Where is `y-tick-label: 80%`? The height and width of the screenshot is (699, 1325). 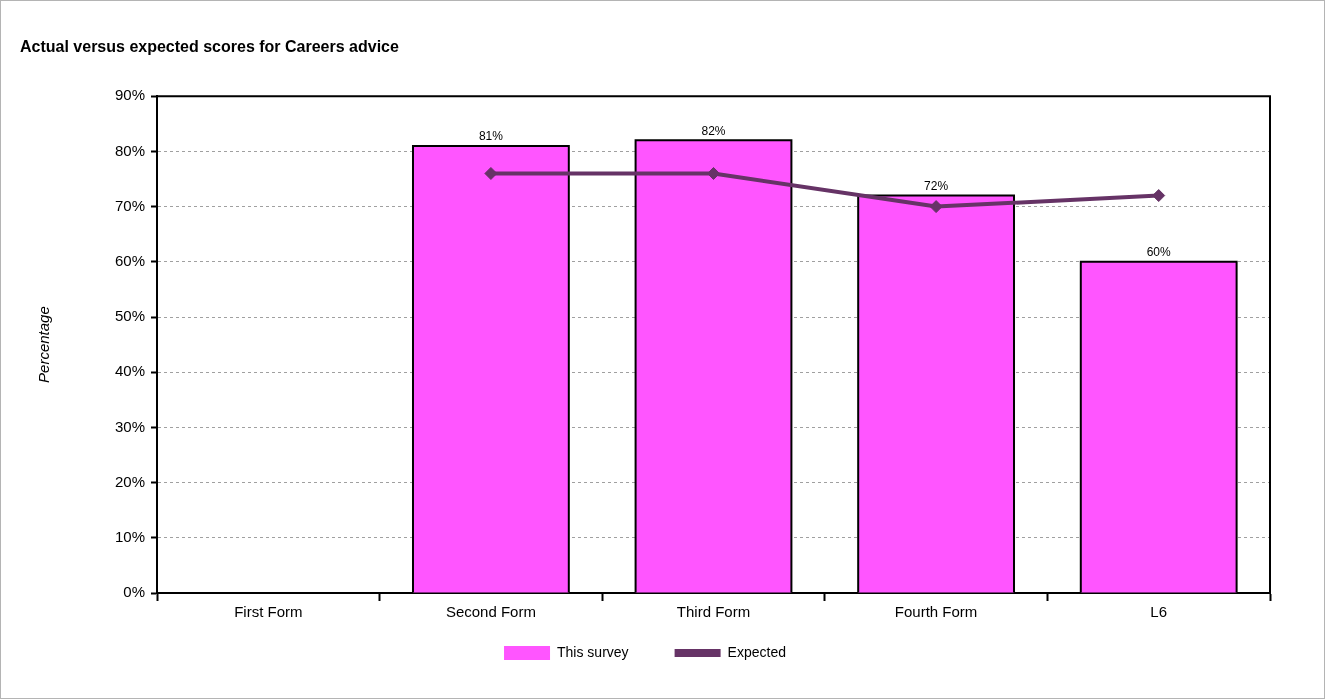 y-tick-label: 80% is located at coordinates (129, 150).